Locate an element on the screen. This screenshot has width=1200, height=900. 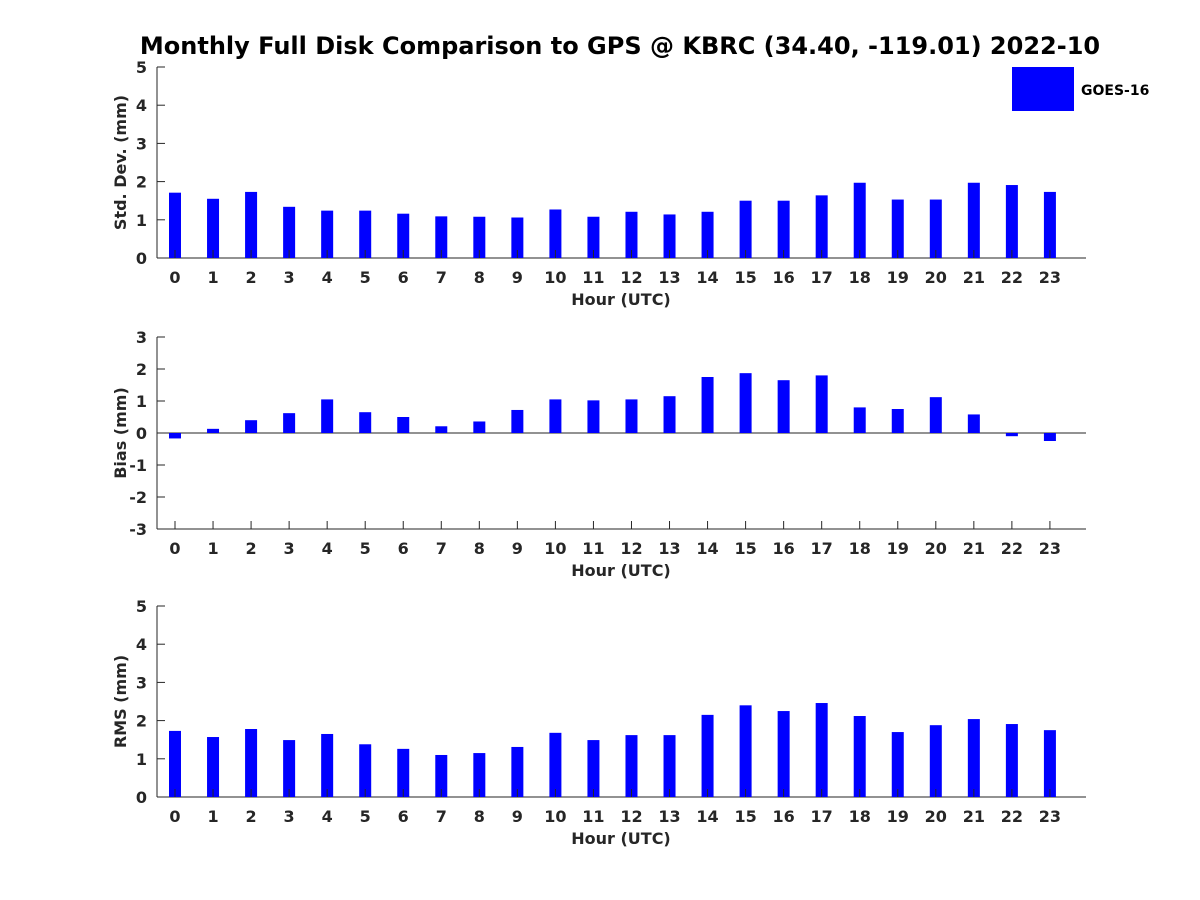
std-dev-x-tick-label: 5 is located at coordinates (365, 277).